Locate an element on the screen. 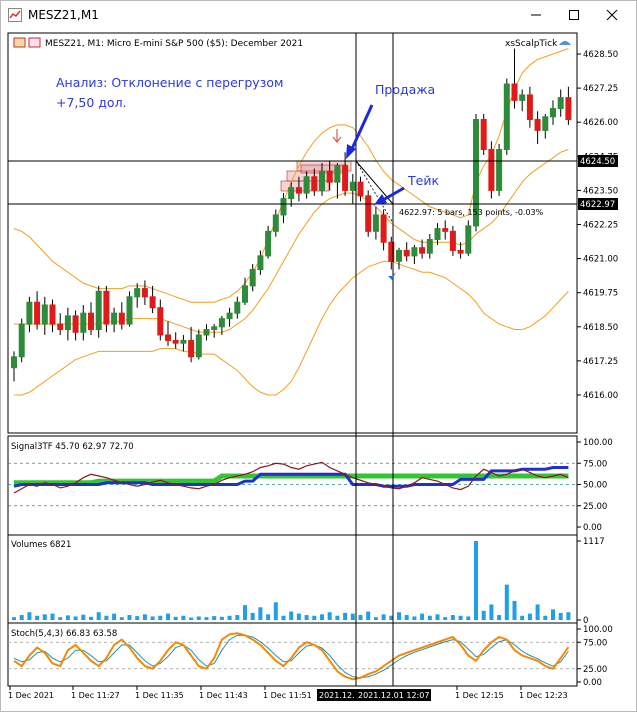 The width and height of the screenshot is (637, 713). stoch-main-line is located at coordinates (291, 656).